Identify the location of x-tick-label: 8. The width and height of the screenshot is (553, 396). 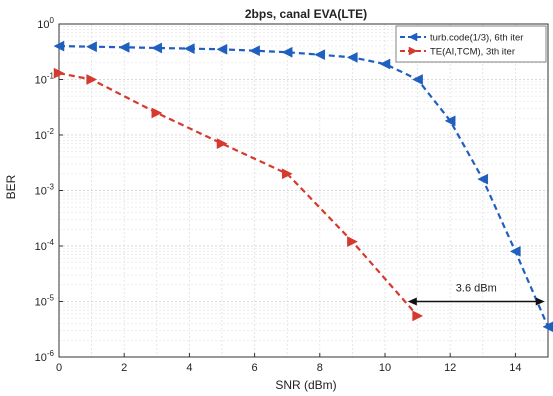
(320, 368).